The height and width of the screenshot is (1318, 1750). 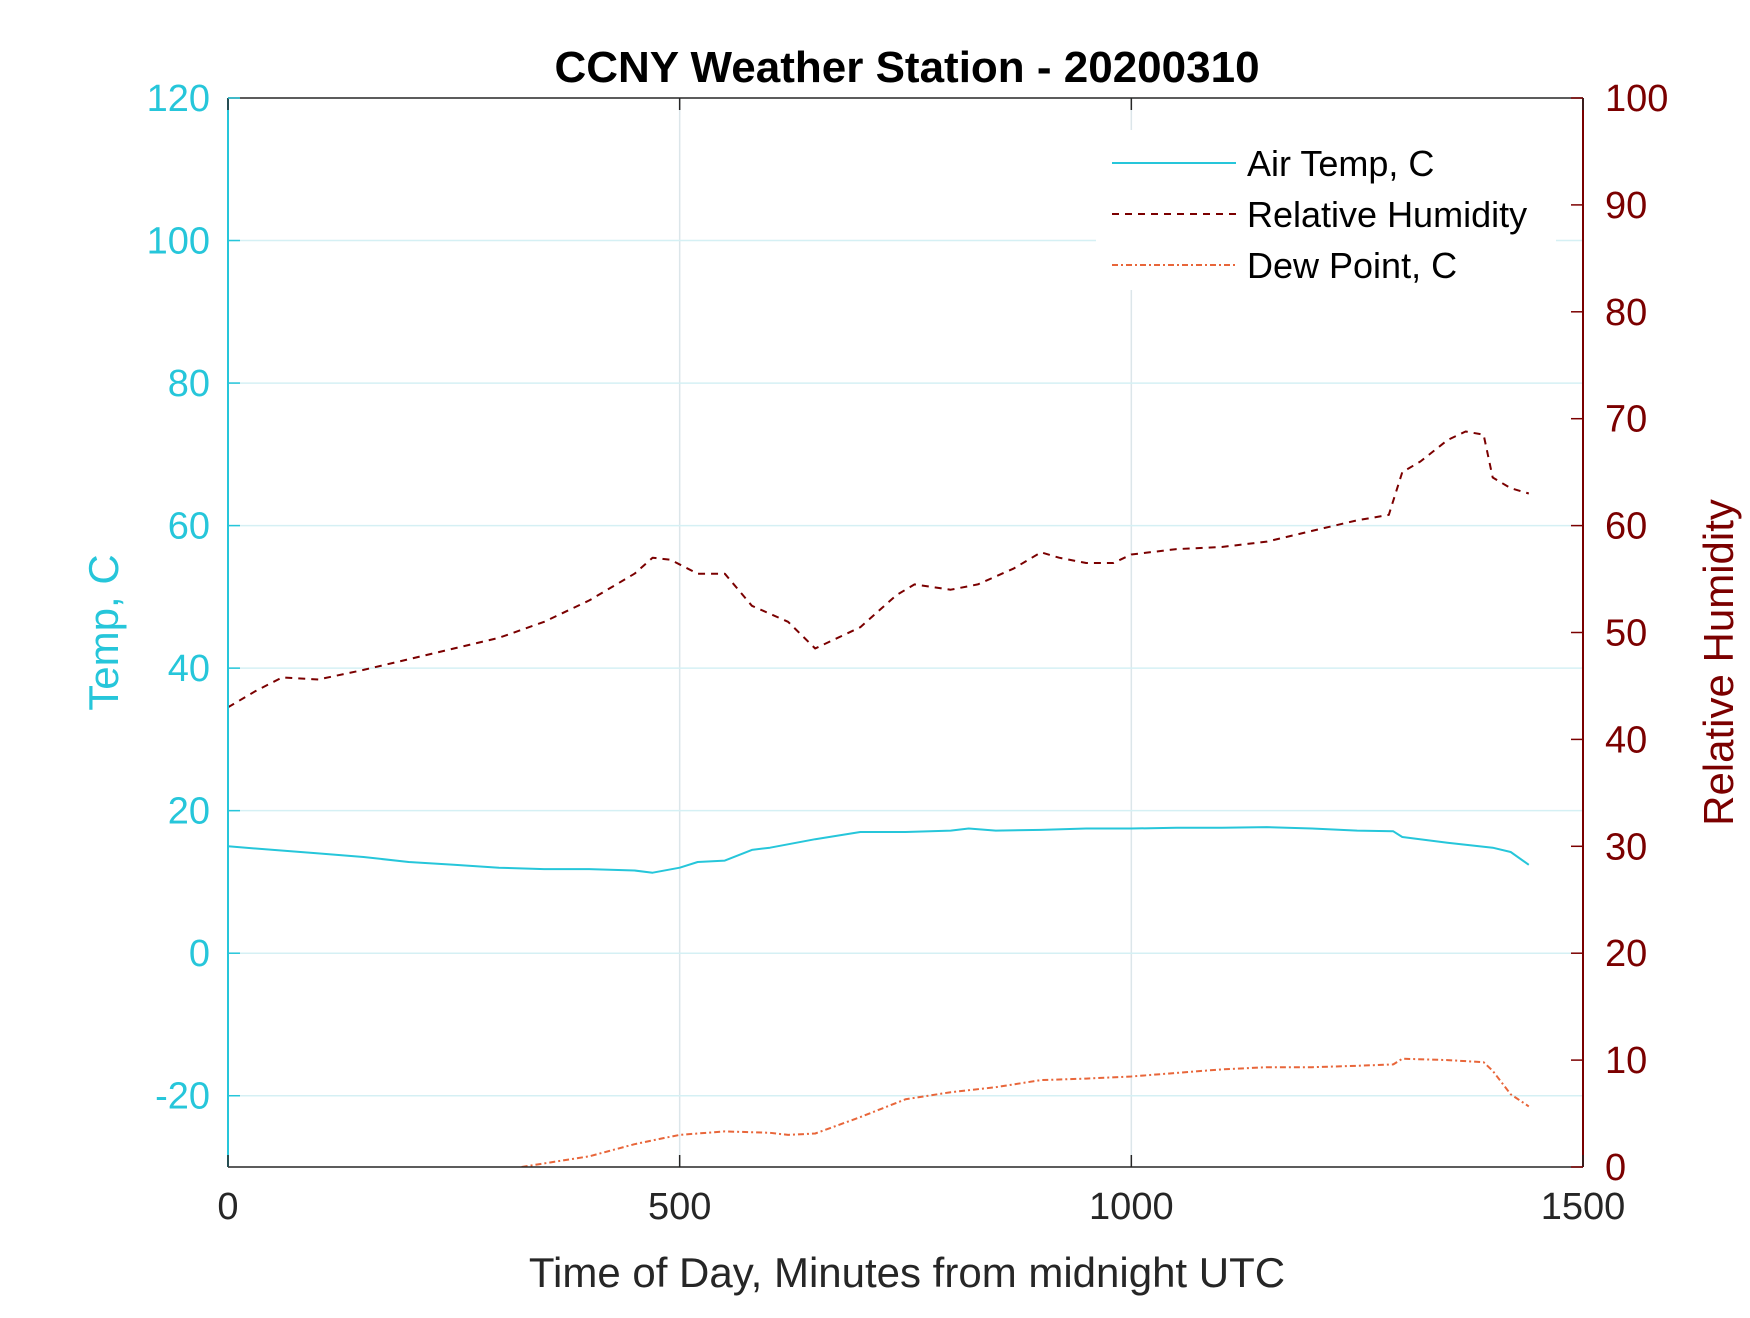 What do you see at coordinates (1340, 163) in the screenshot?
I see `legend-label-air-temp: Air Temp, C` at bounding box center [1340, 163].